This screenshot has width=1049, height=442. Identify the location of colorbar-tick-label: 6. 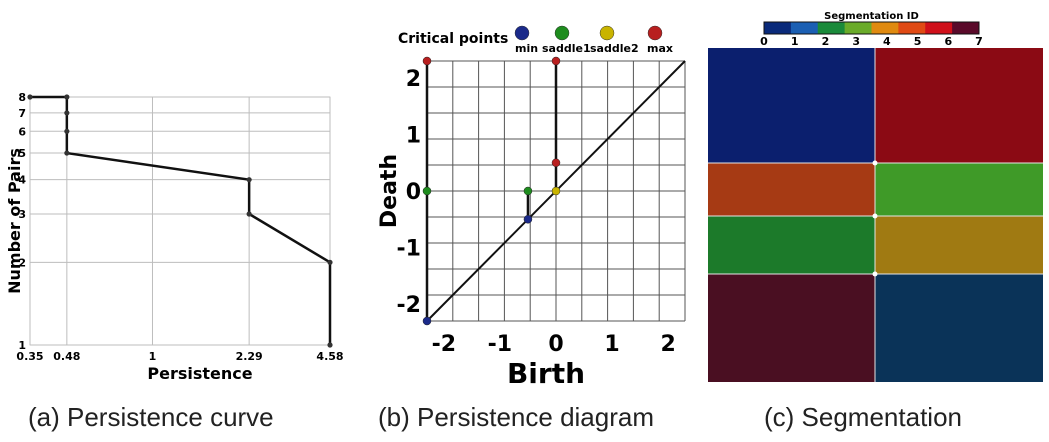
(948, 41).